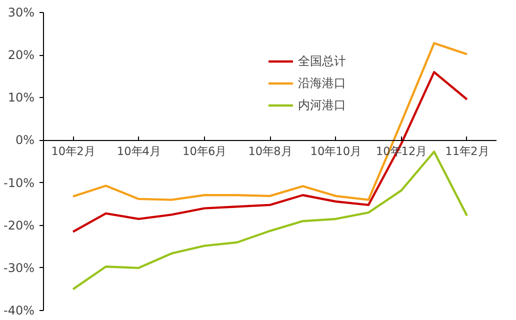 Image resolution: width=516 pixels, height=320 pixels. I want to click on y-tick-label: 10%, so click(21, 97).